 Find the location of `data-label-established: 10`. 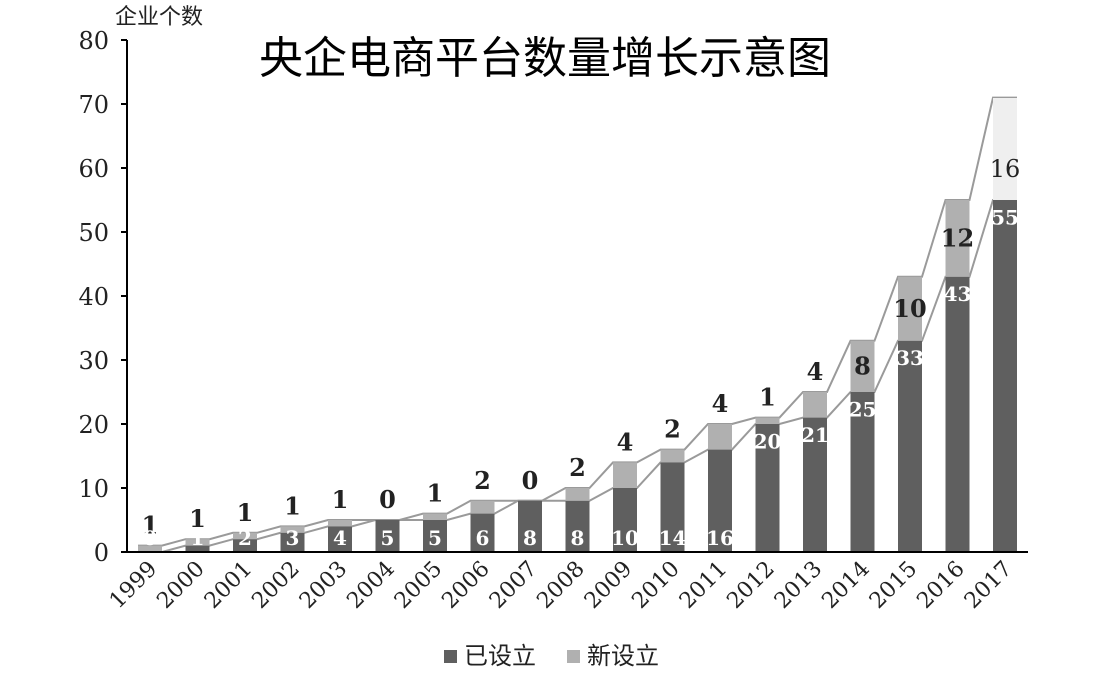

data-label-established: 10 is located at coordinates (625, 538).